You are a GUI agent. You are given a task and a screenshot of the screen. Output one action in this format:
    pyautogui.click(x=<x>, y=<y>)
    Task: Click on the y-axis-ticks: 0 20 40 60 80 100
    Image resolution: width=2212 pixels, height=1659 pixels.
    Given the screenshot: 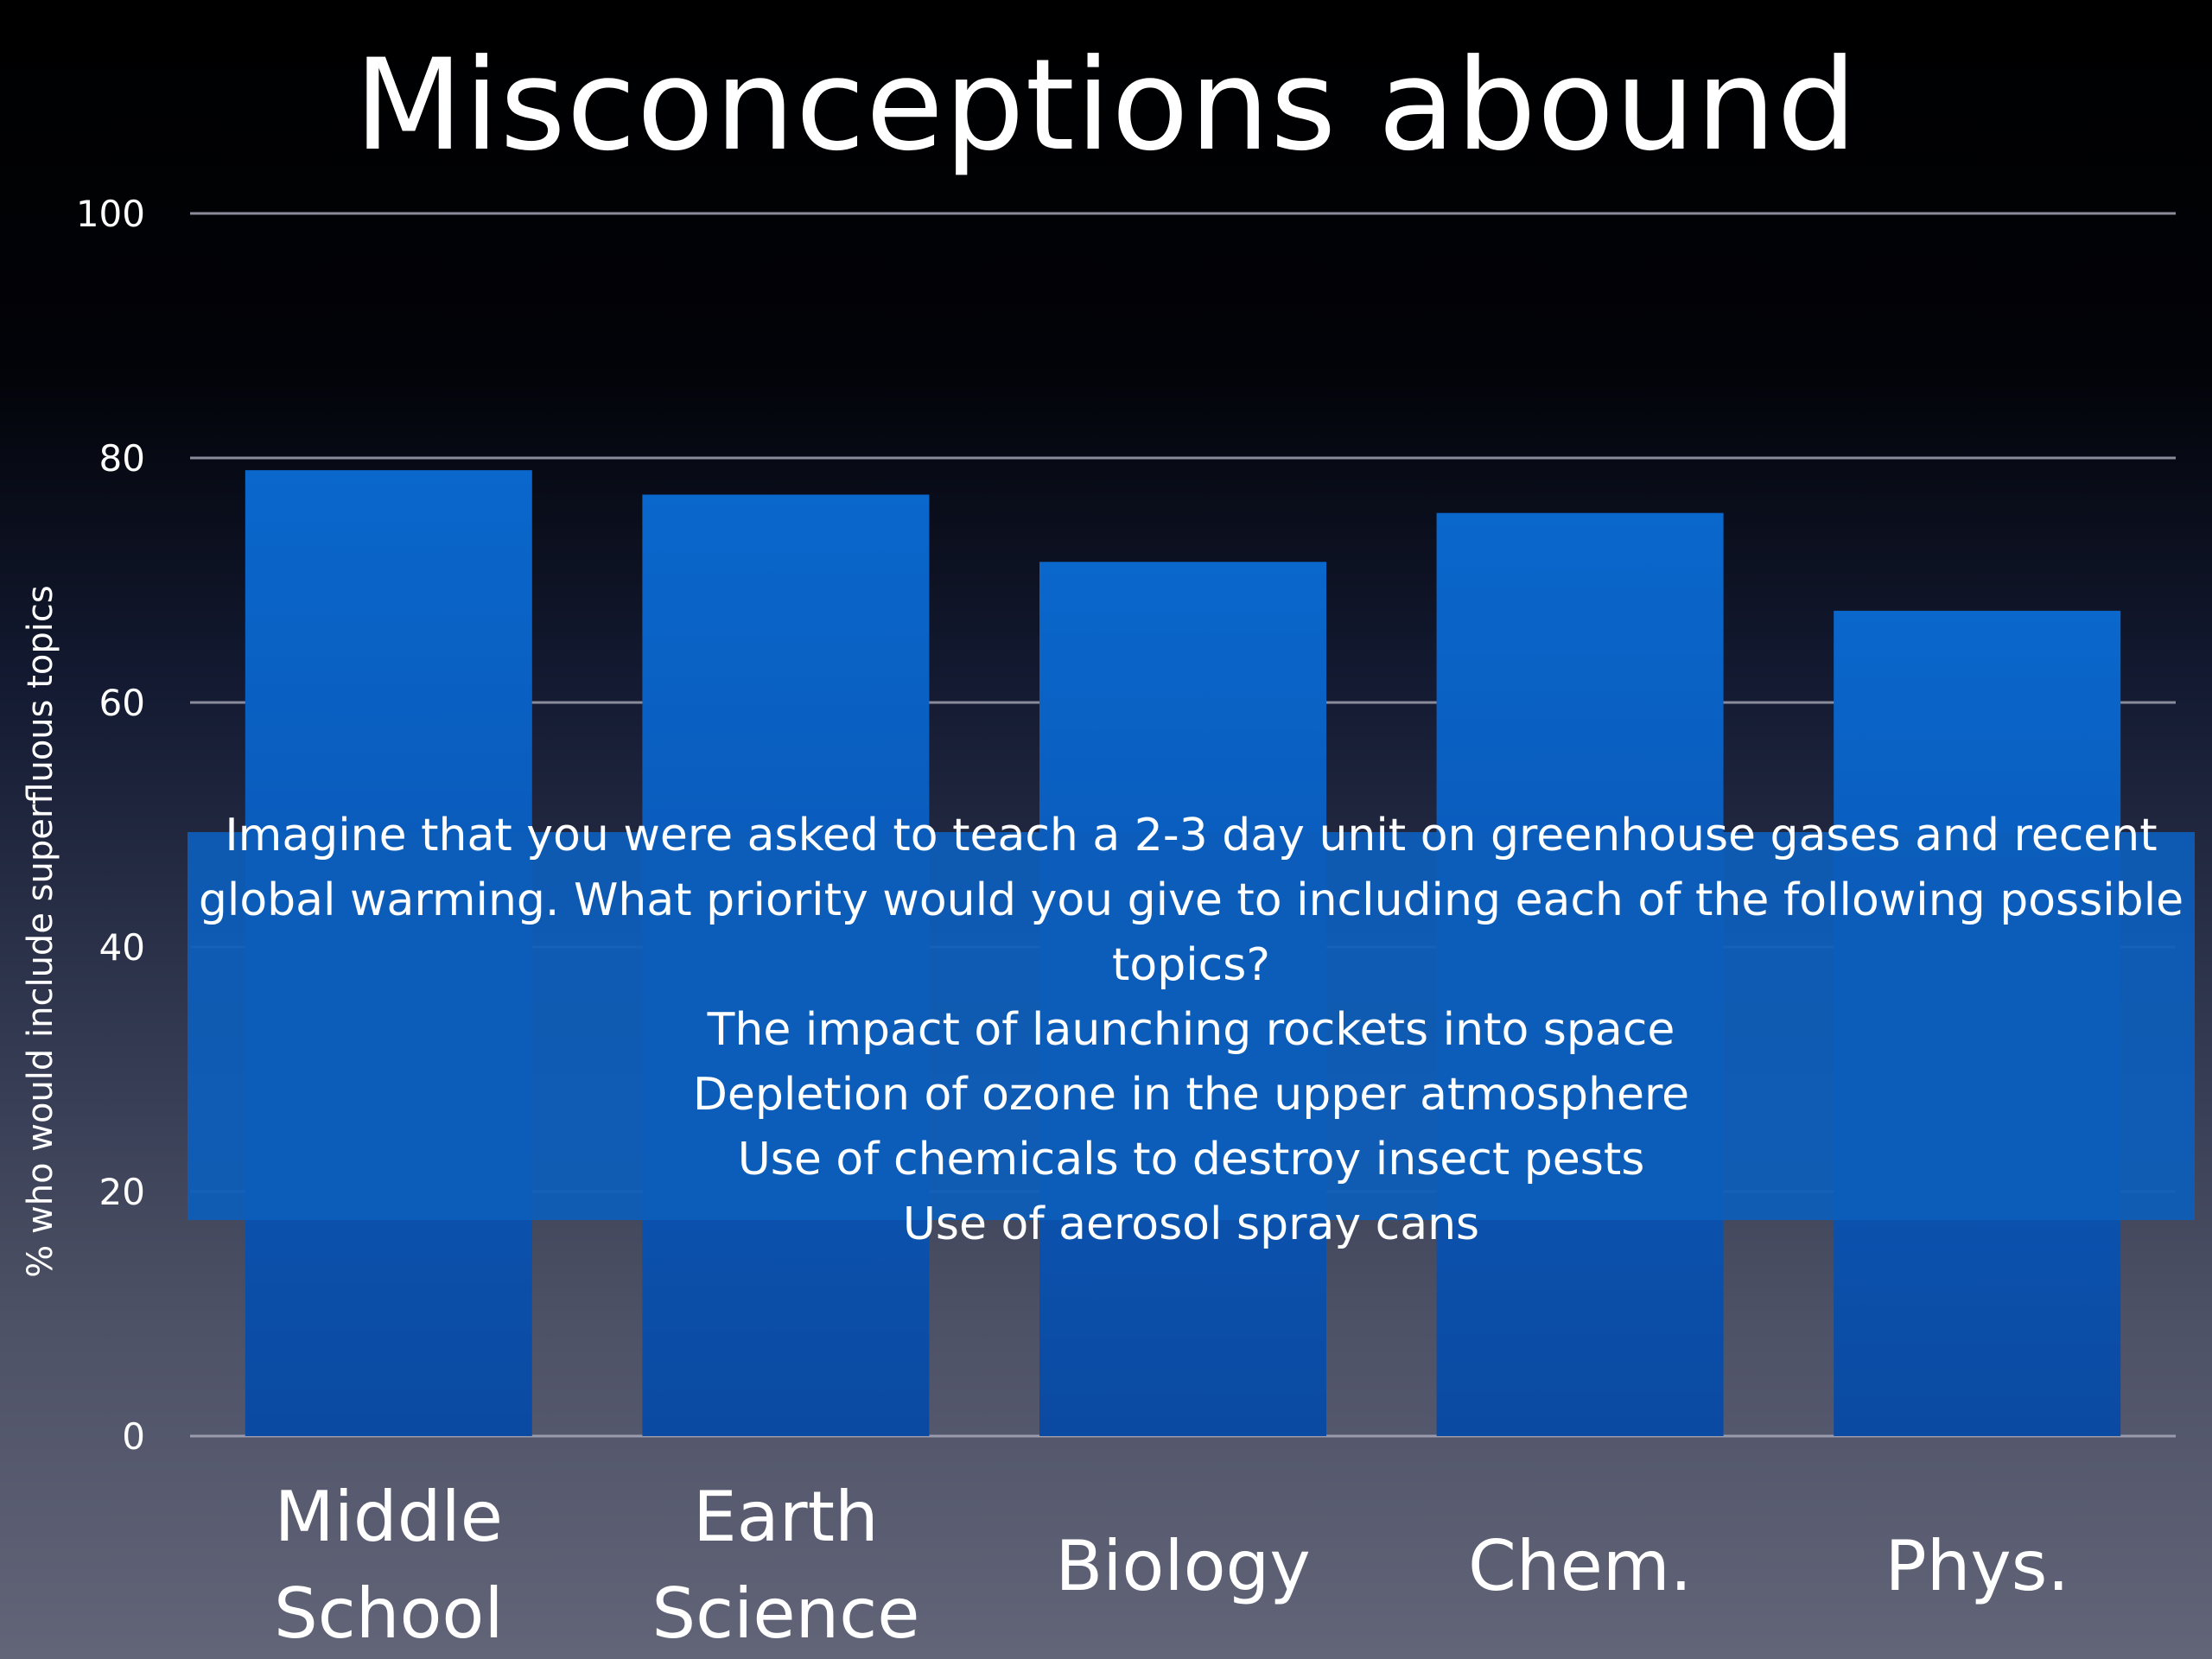 What is the action you would take?
    pyautogui.click(x=110, y=825)
    